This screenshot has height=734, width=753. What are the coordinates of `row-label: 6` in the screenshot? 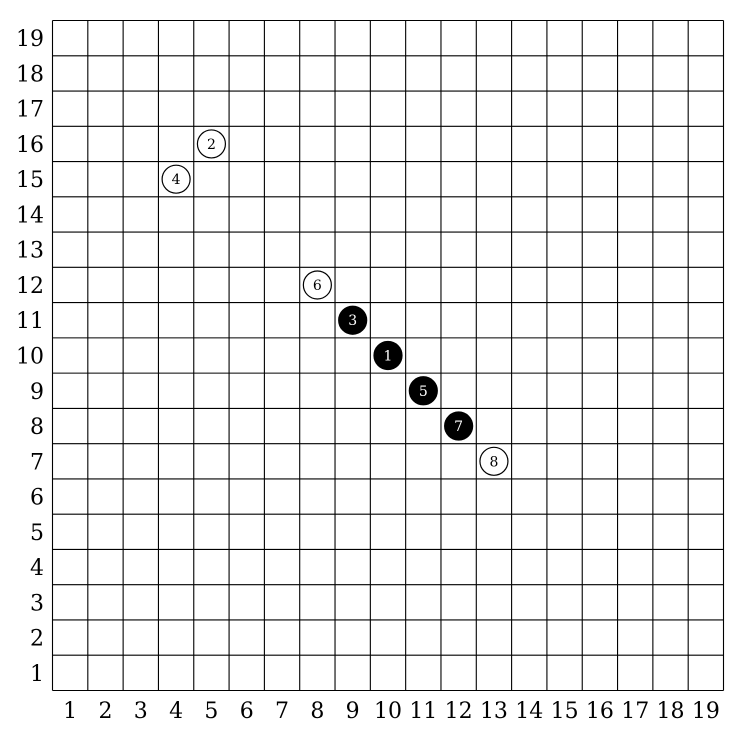 It's located at (37, 498).